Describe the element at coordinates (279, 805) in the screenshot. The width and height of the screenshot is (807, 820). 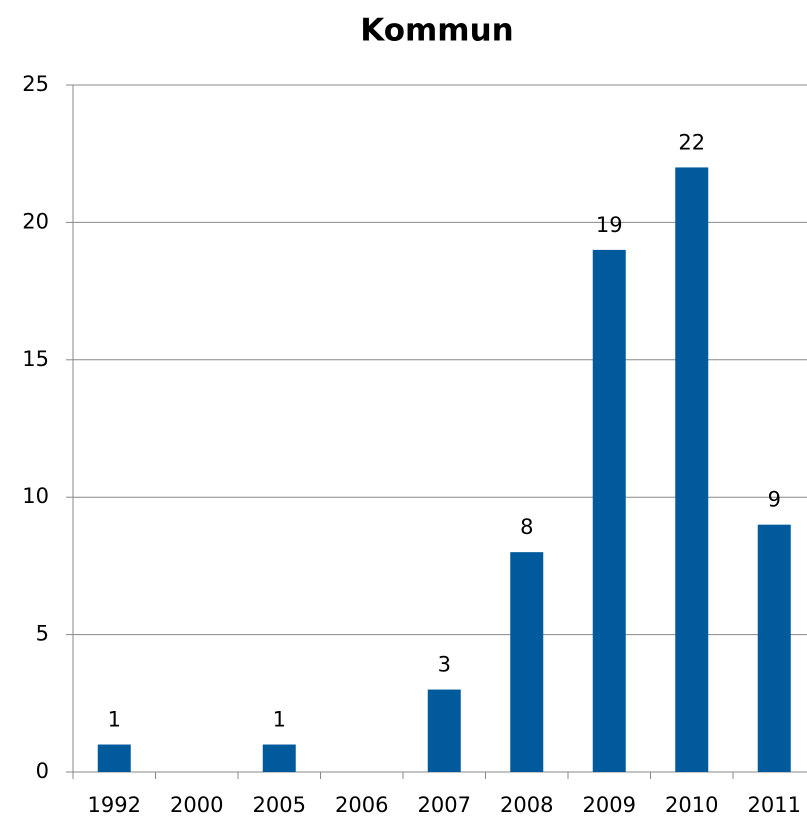
I see `x-tick-label: 2005` at that location.